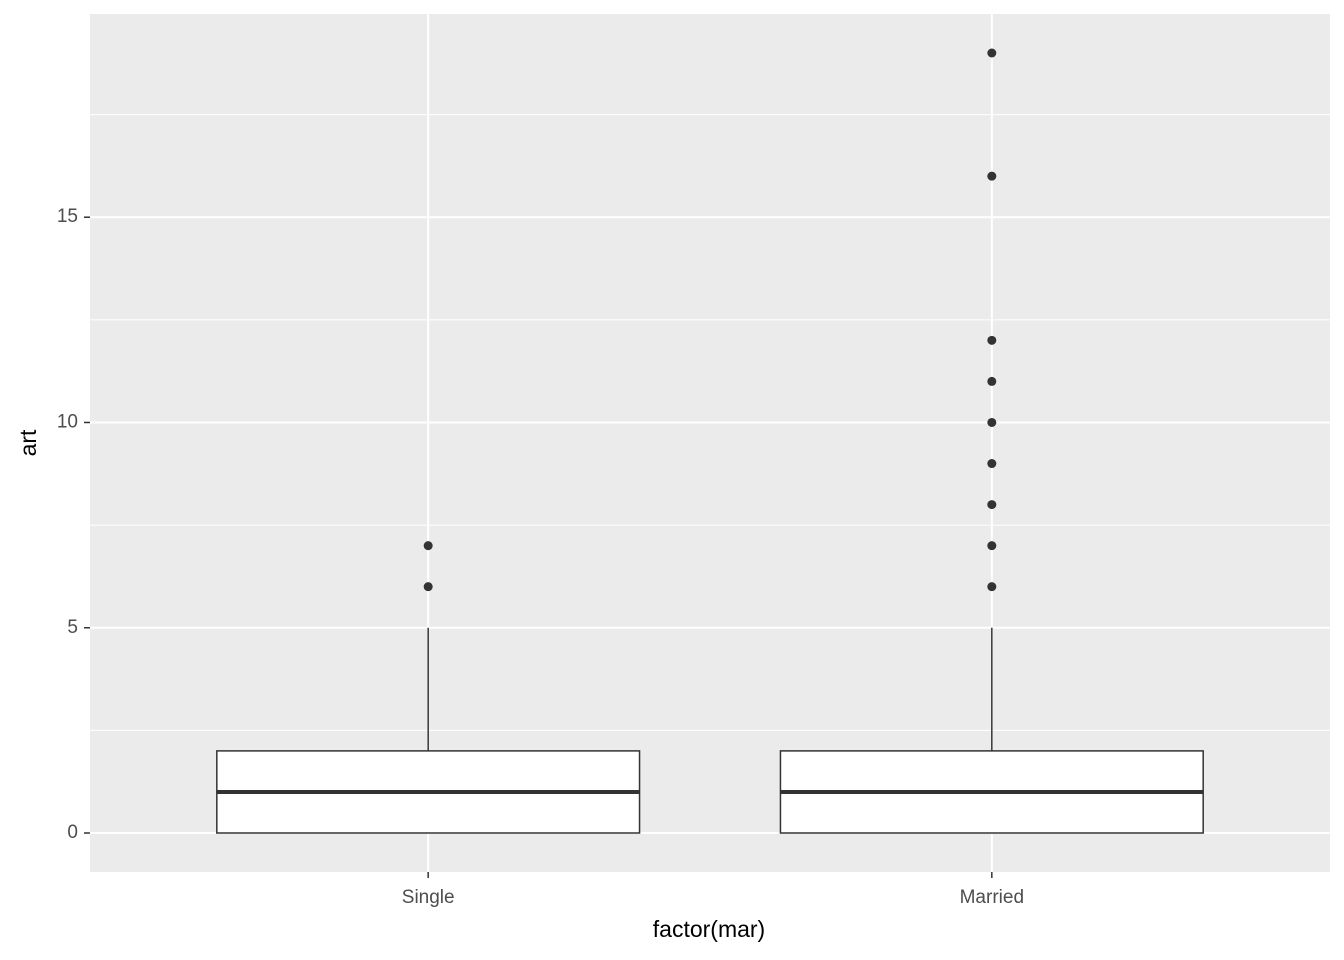 The width and height of the screenshot is (1344, 960). Describe the element at coordinates (67, 421) in the screenshot. I see `y-tick-label: 10` at that location.